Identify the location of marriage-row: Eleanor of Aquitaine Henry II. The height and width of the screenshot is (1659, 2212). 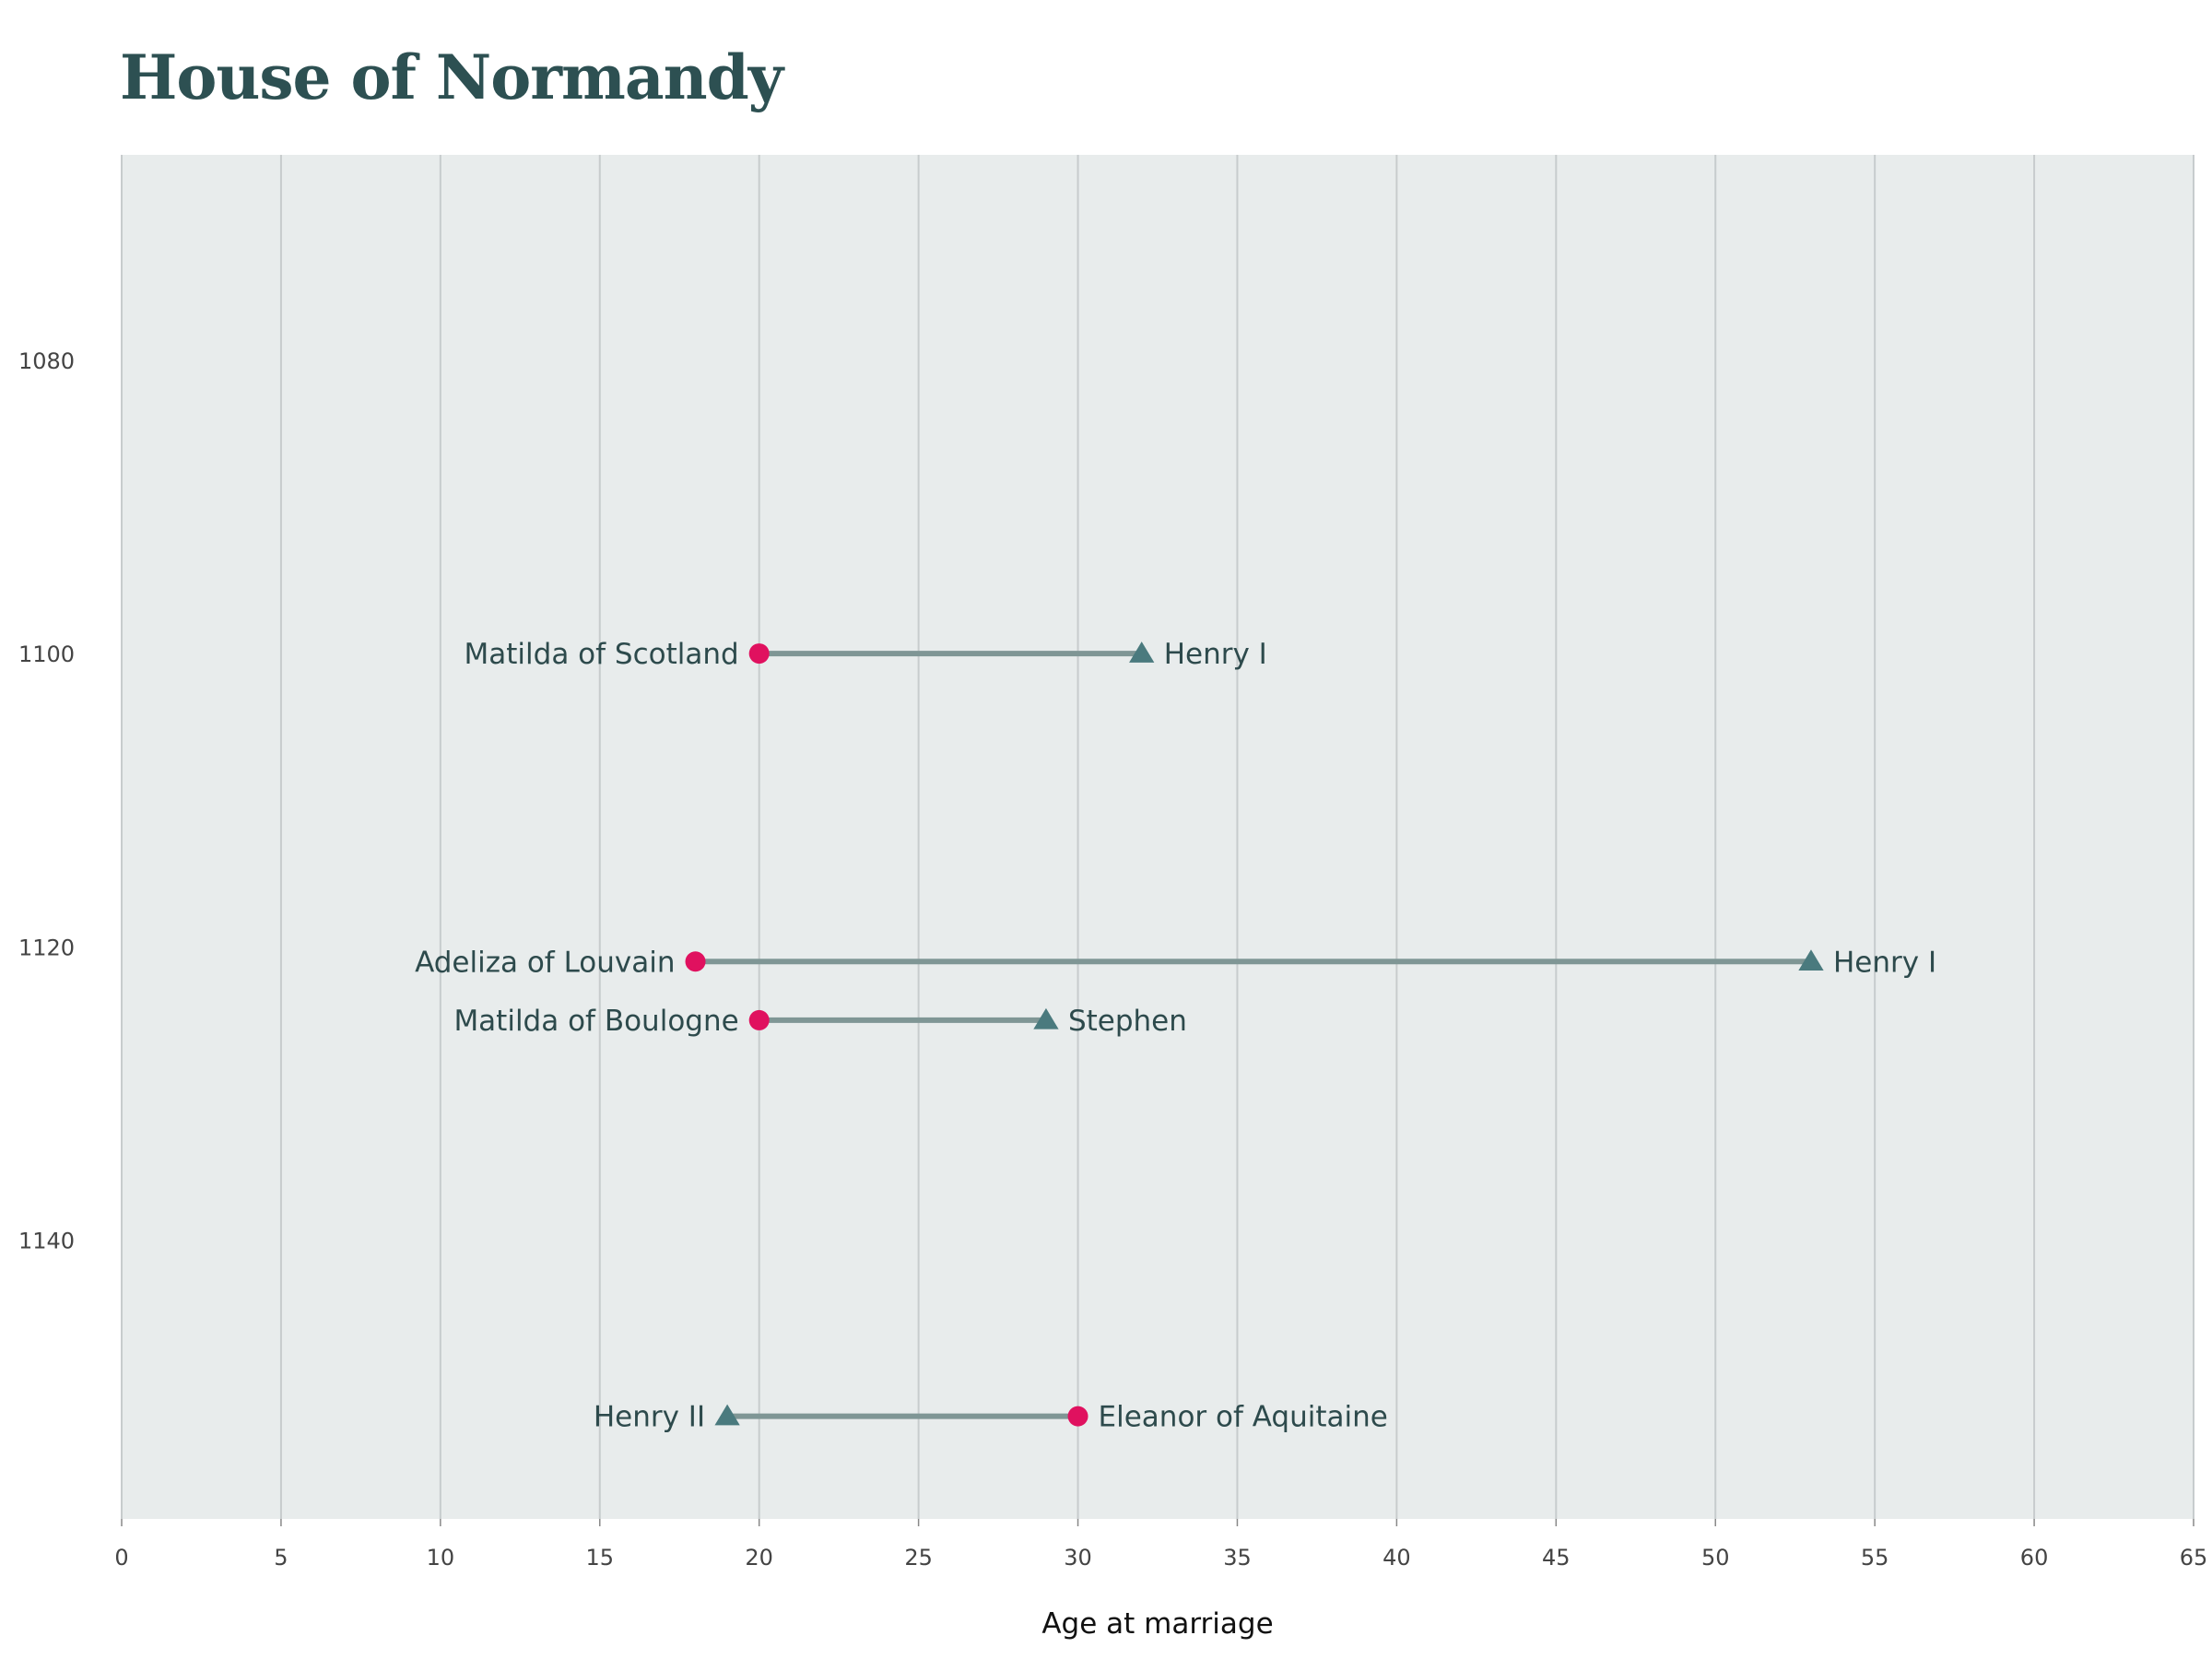
(991, 1417).